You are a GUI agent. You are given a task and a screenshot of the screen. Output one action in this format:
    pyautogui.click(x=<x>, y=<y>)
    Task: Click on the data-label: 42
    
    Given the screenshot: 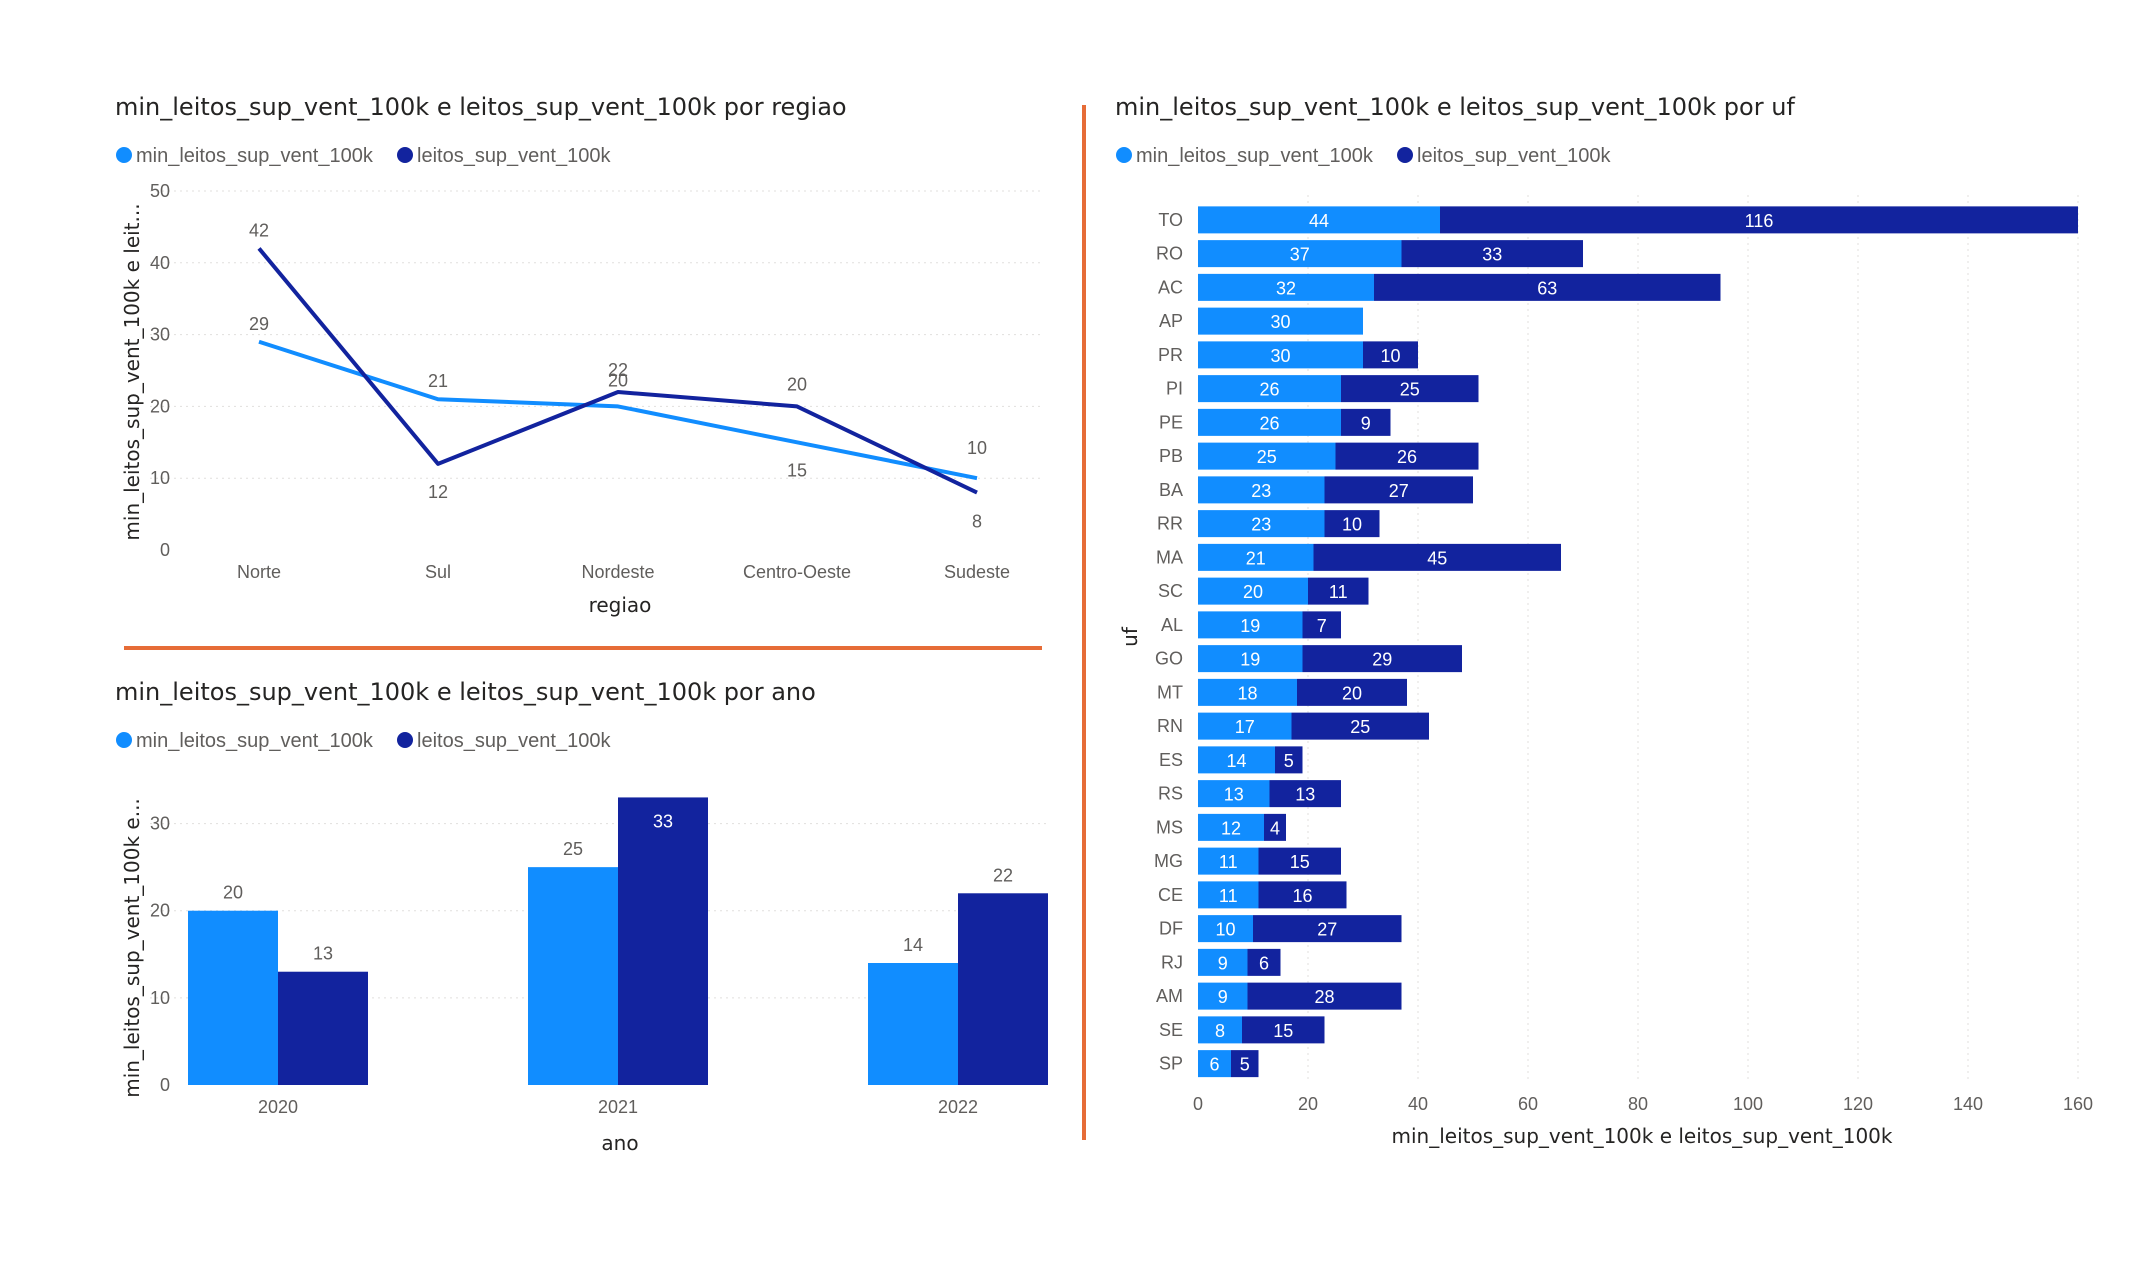 What is the action you would take?
    pyautogui.click(x=259, y=230)
    